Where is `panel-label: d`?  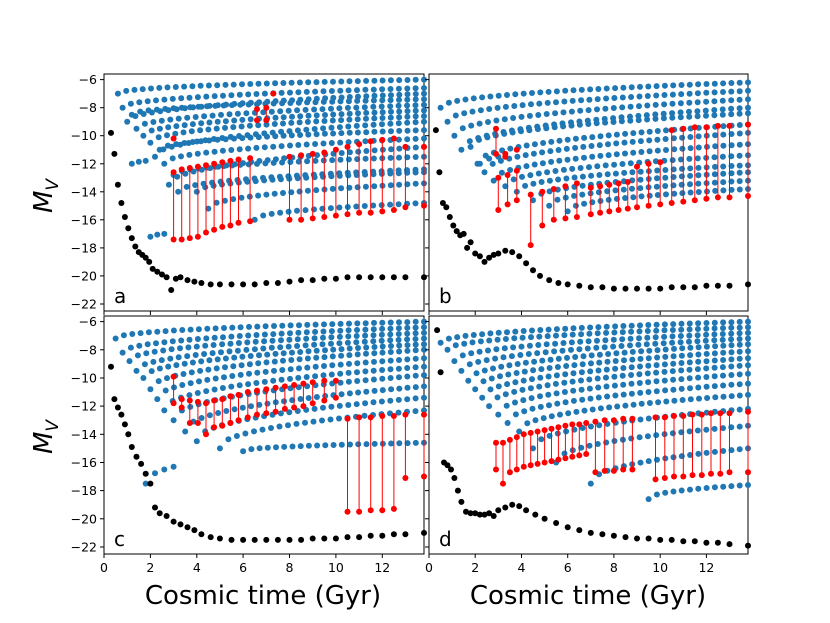
panel-label: d is located at coordinates (445, 539).